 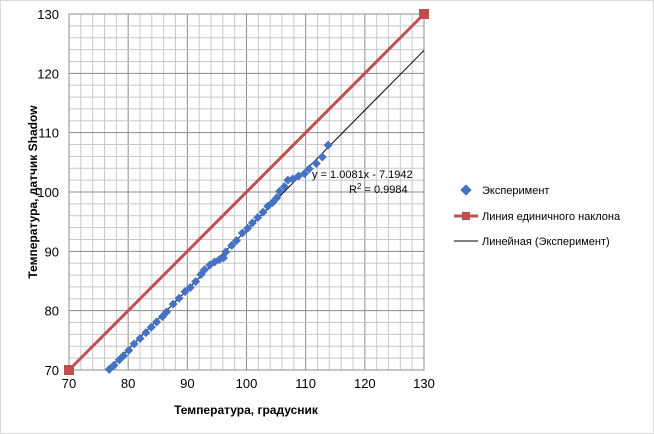 I want to click on y-tick-label: 80, so click(x=52, y=311).